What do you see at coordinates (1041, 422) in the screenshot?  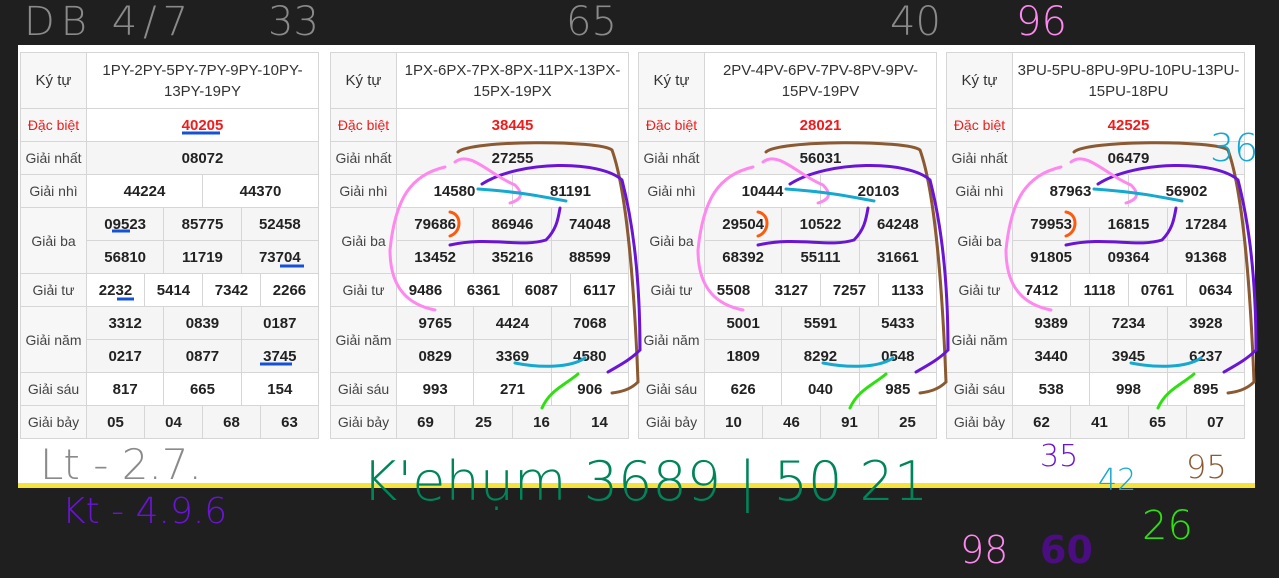 I see `giai-bay-value: 62` at bounding box center [1041, 422].